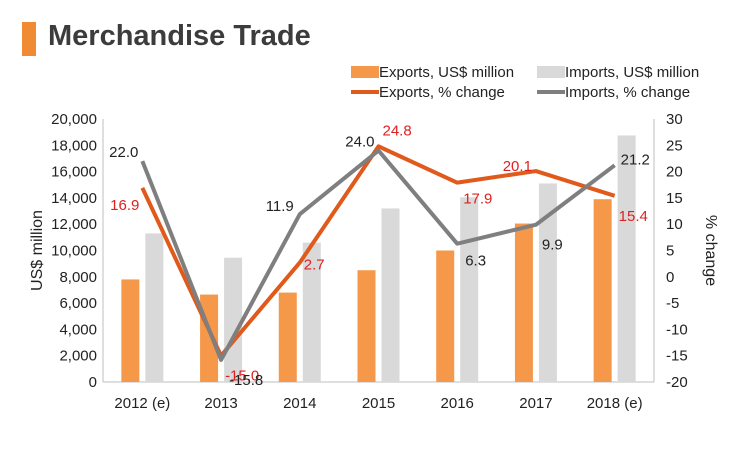 This screenshot has height=450, width=750. Describe the element at coordinates (535, 403) in the screenshot. I see `x-tick-label: 2017` at that location.